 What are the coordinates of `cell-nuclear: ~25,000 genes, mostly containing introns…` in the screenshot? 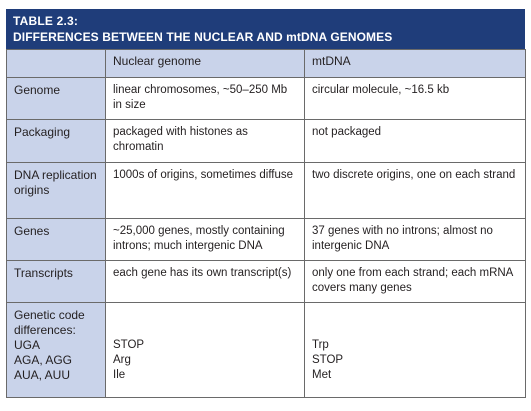 It's located at (205, 239).